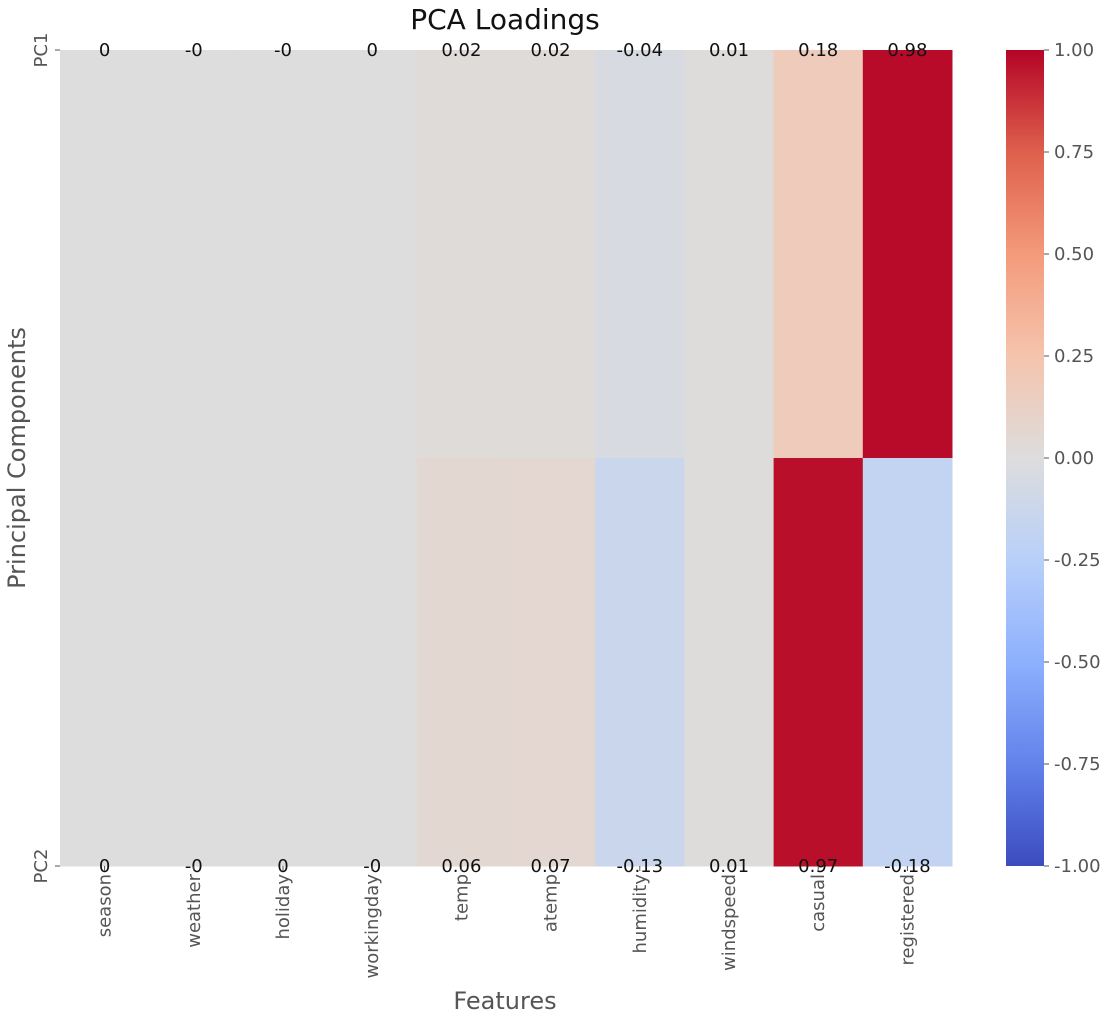 Image resolution: width=1108 pixels, height=1021 pixels. I want to click on cell-label-pc1-weather: -0, so click(194, 50).